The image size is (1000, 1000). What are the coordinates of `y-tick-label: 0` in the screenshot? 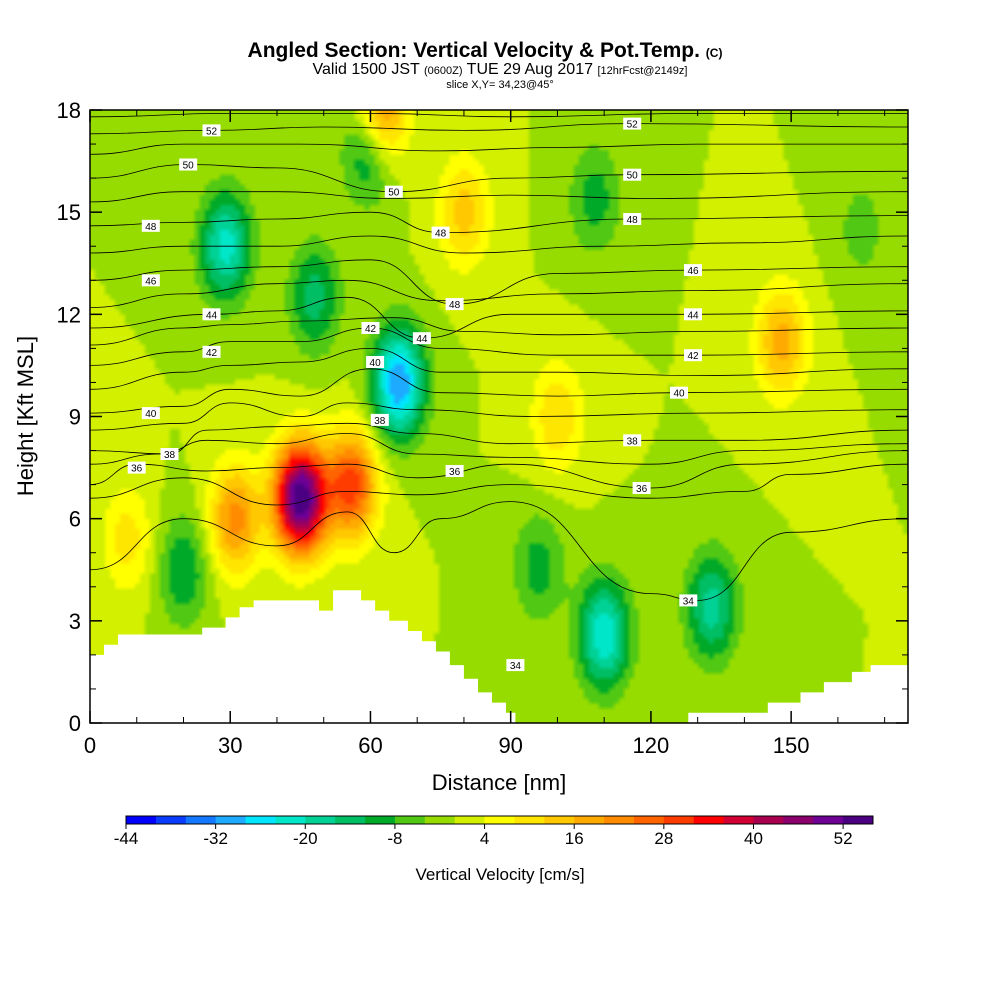 It's located at (75, 723).